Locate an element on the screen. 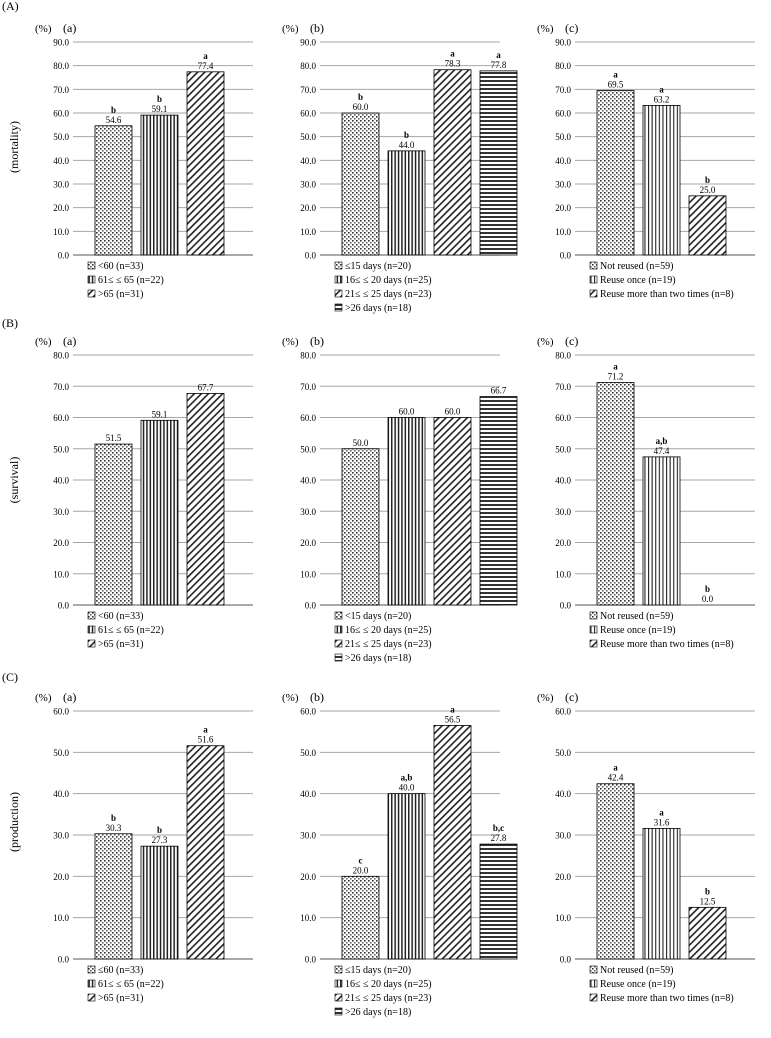  data-label: 42.4 is located at coordinates (616, 778).